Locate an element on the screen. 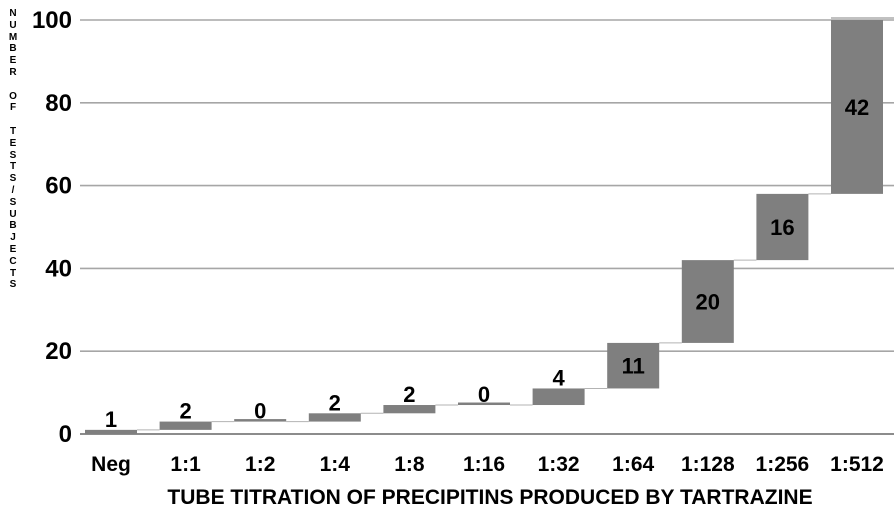 The image size is (894, 510). y-axis-title-letter: N is located at coordinates (13, 13).